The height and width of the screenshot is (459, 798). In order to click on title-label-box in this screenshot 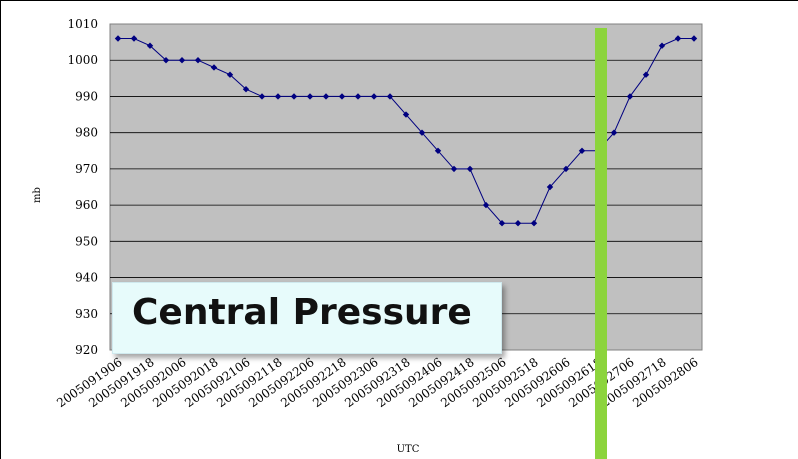, I will do `click(307, 318)`.